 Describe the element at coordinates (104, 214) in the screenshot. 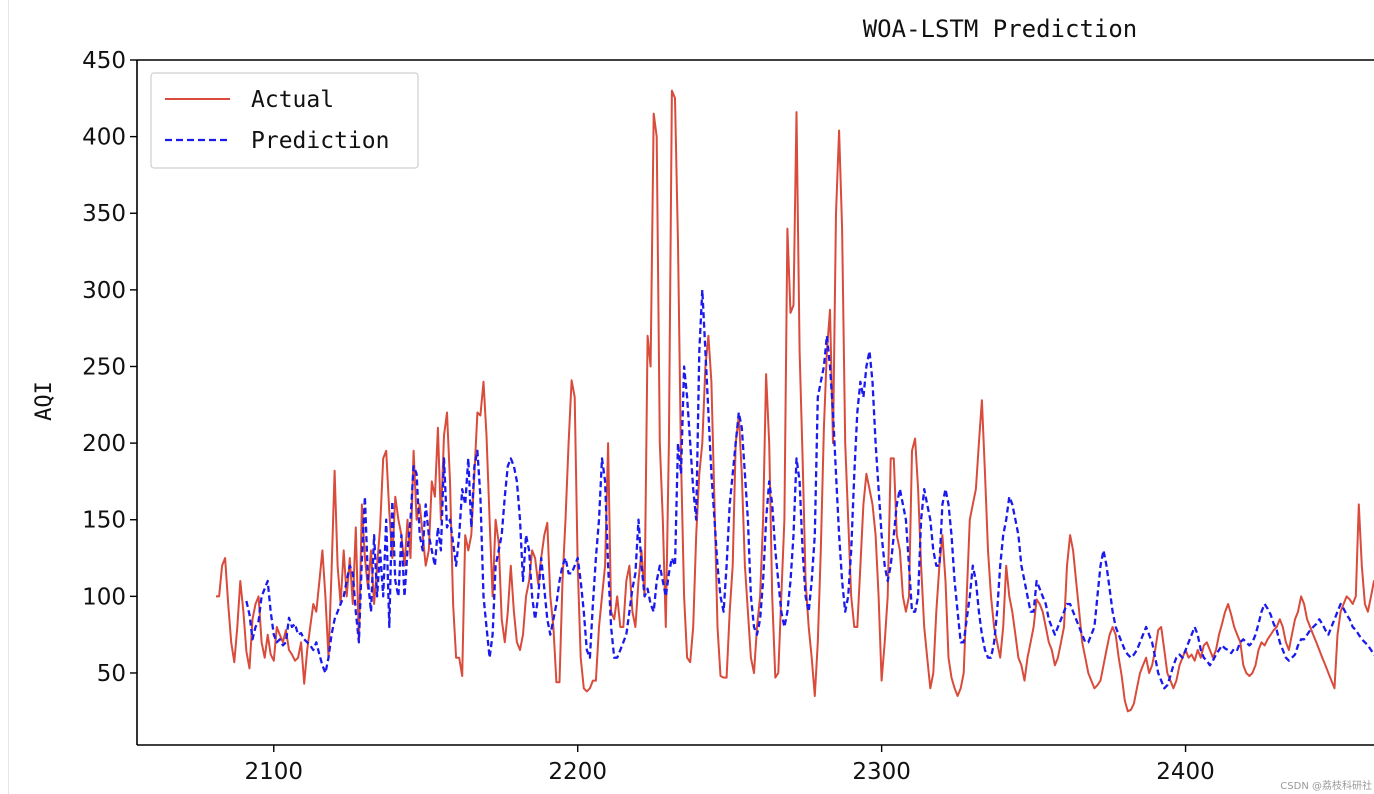

I see `y-tick-label: 350` at that location.